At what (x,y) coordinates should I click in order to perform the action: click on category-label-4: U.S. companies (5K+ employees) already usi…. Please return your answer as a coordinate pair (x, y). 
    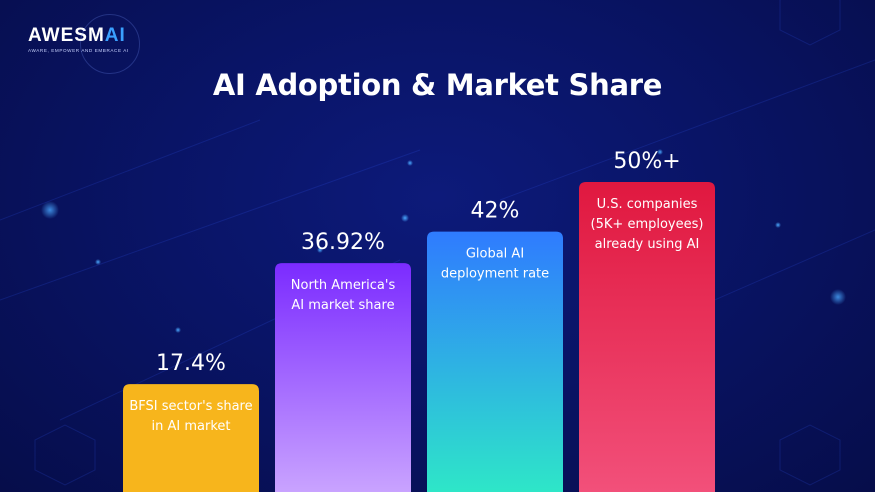
    Looking at the image, I should click on (647, 224).